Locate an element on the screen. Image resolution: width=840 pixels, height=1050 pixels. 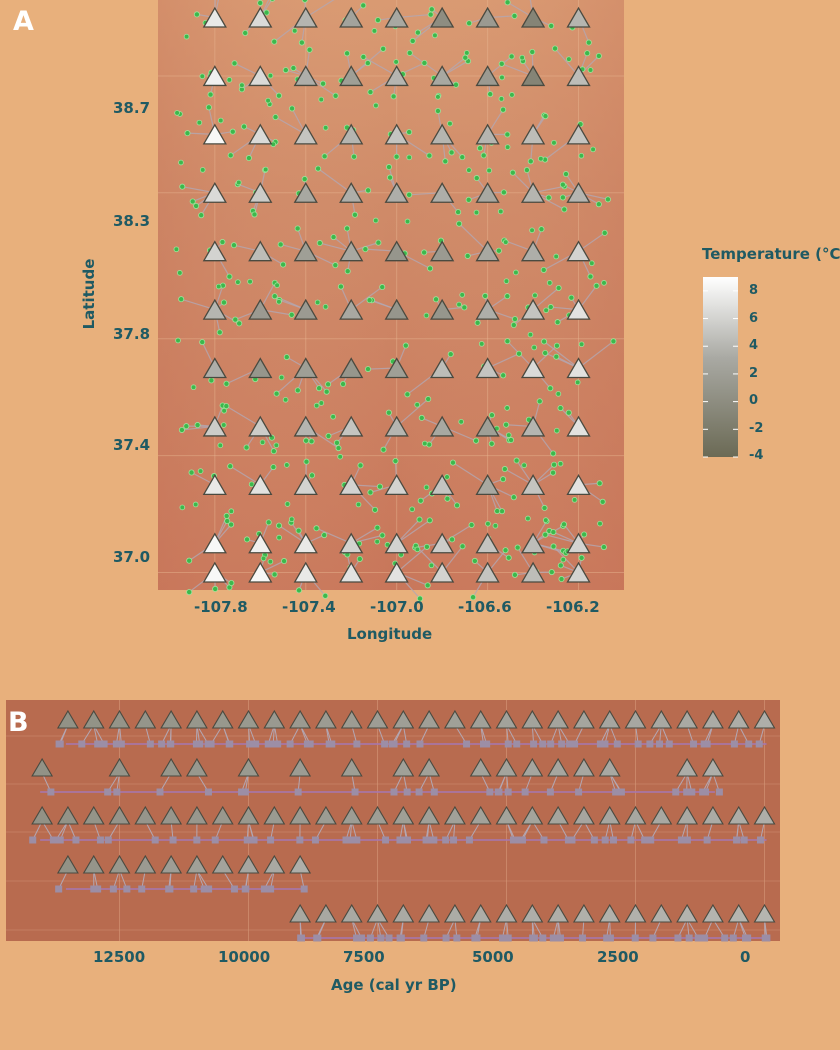
x-tick-a: -106.6 is located at coordinates (485, 607).